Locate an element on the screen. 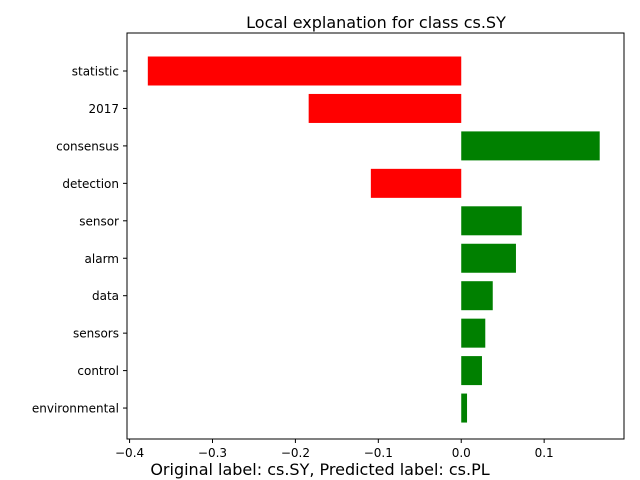  y-tick-label-alarm: alarm is located at coordinates (102, 259).